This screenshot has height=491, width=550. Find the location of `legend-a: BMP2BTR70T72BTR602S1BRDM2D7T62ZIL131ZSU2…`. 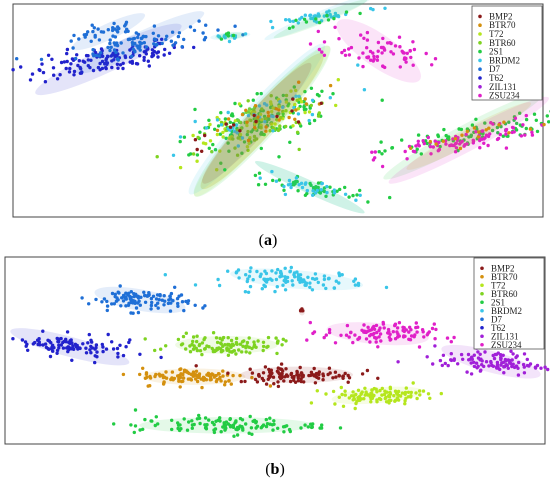

legend-a: BMP2BTR70T72BTR602S1BRDM2D7T62ZIL131ZSU2… is located at coordinates (507, 53).